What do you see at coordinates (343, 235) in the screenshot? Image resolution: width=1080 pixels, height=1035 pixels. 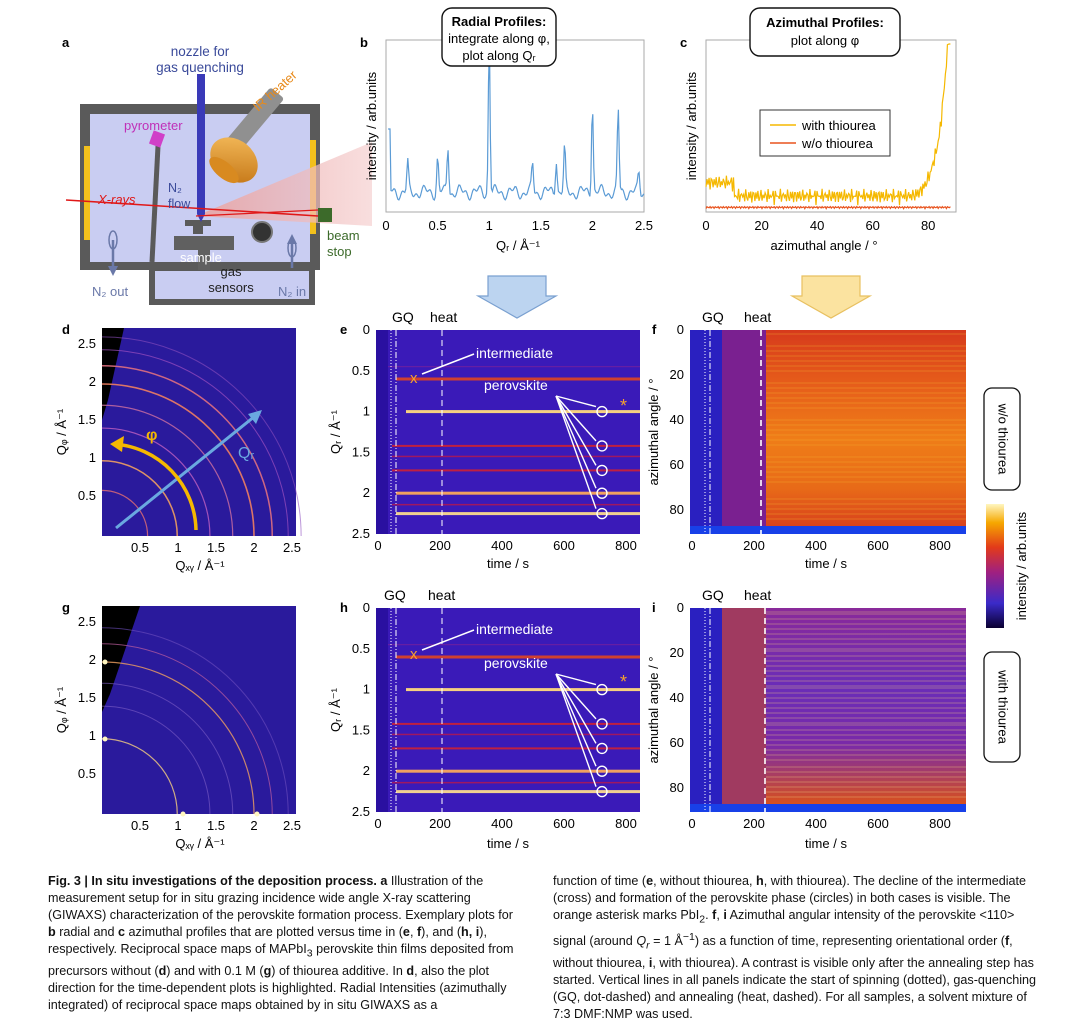 I see `beam-stop-1: beam` at bounding box center [343, 235].